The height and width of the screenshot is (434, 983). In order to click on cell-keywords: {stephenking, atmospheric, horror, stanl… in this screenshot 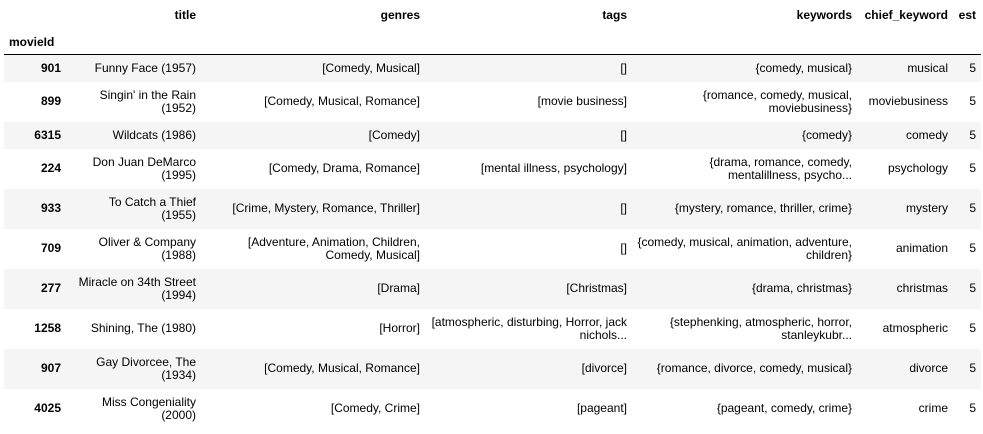, I will do `click(760, 328)`.